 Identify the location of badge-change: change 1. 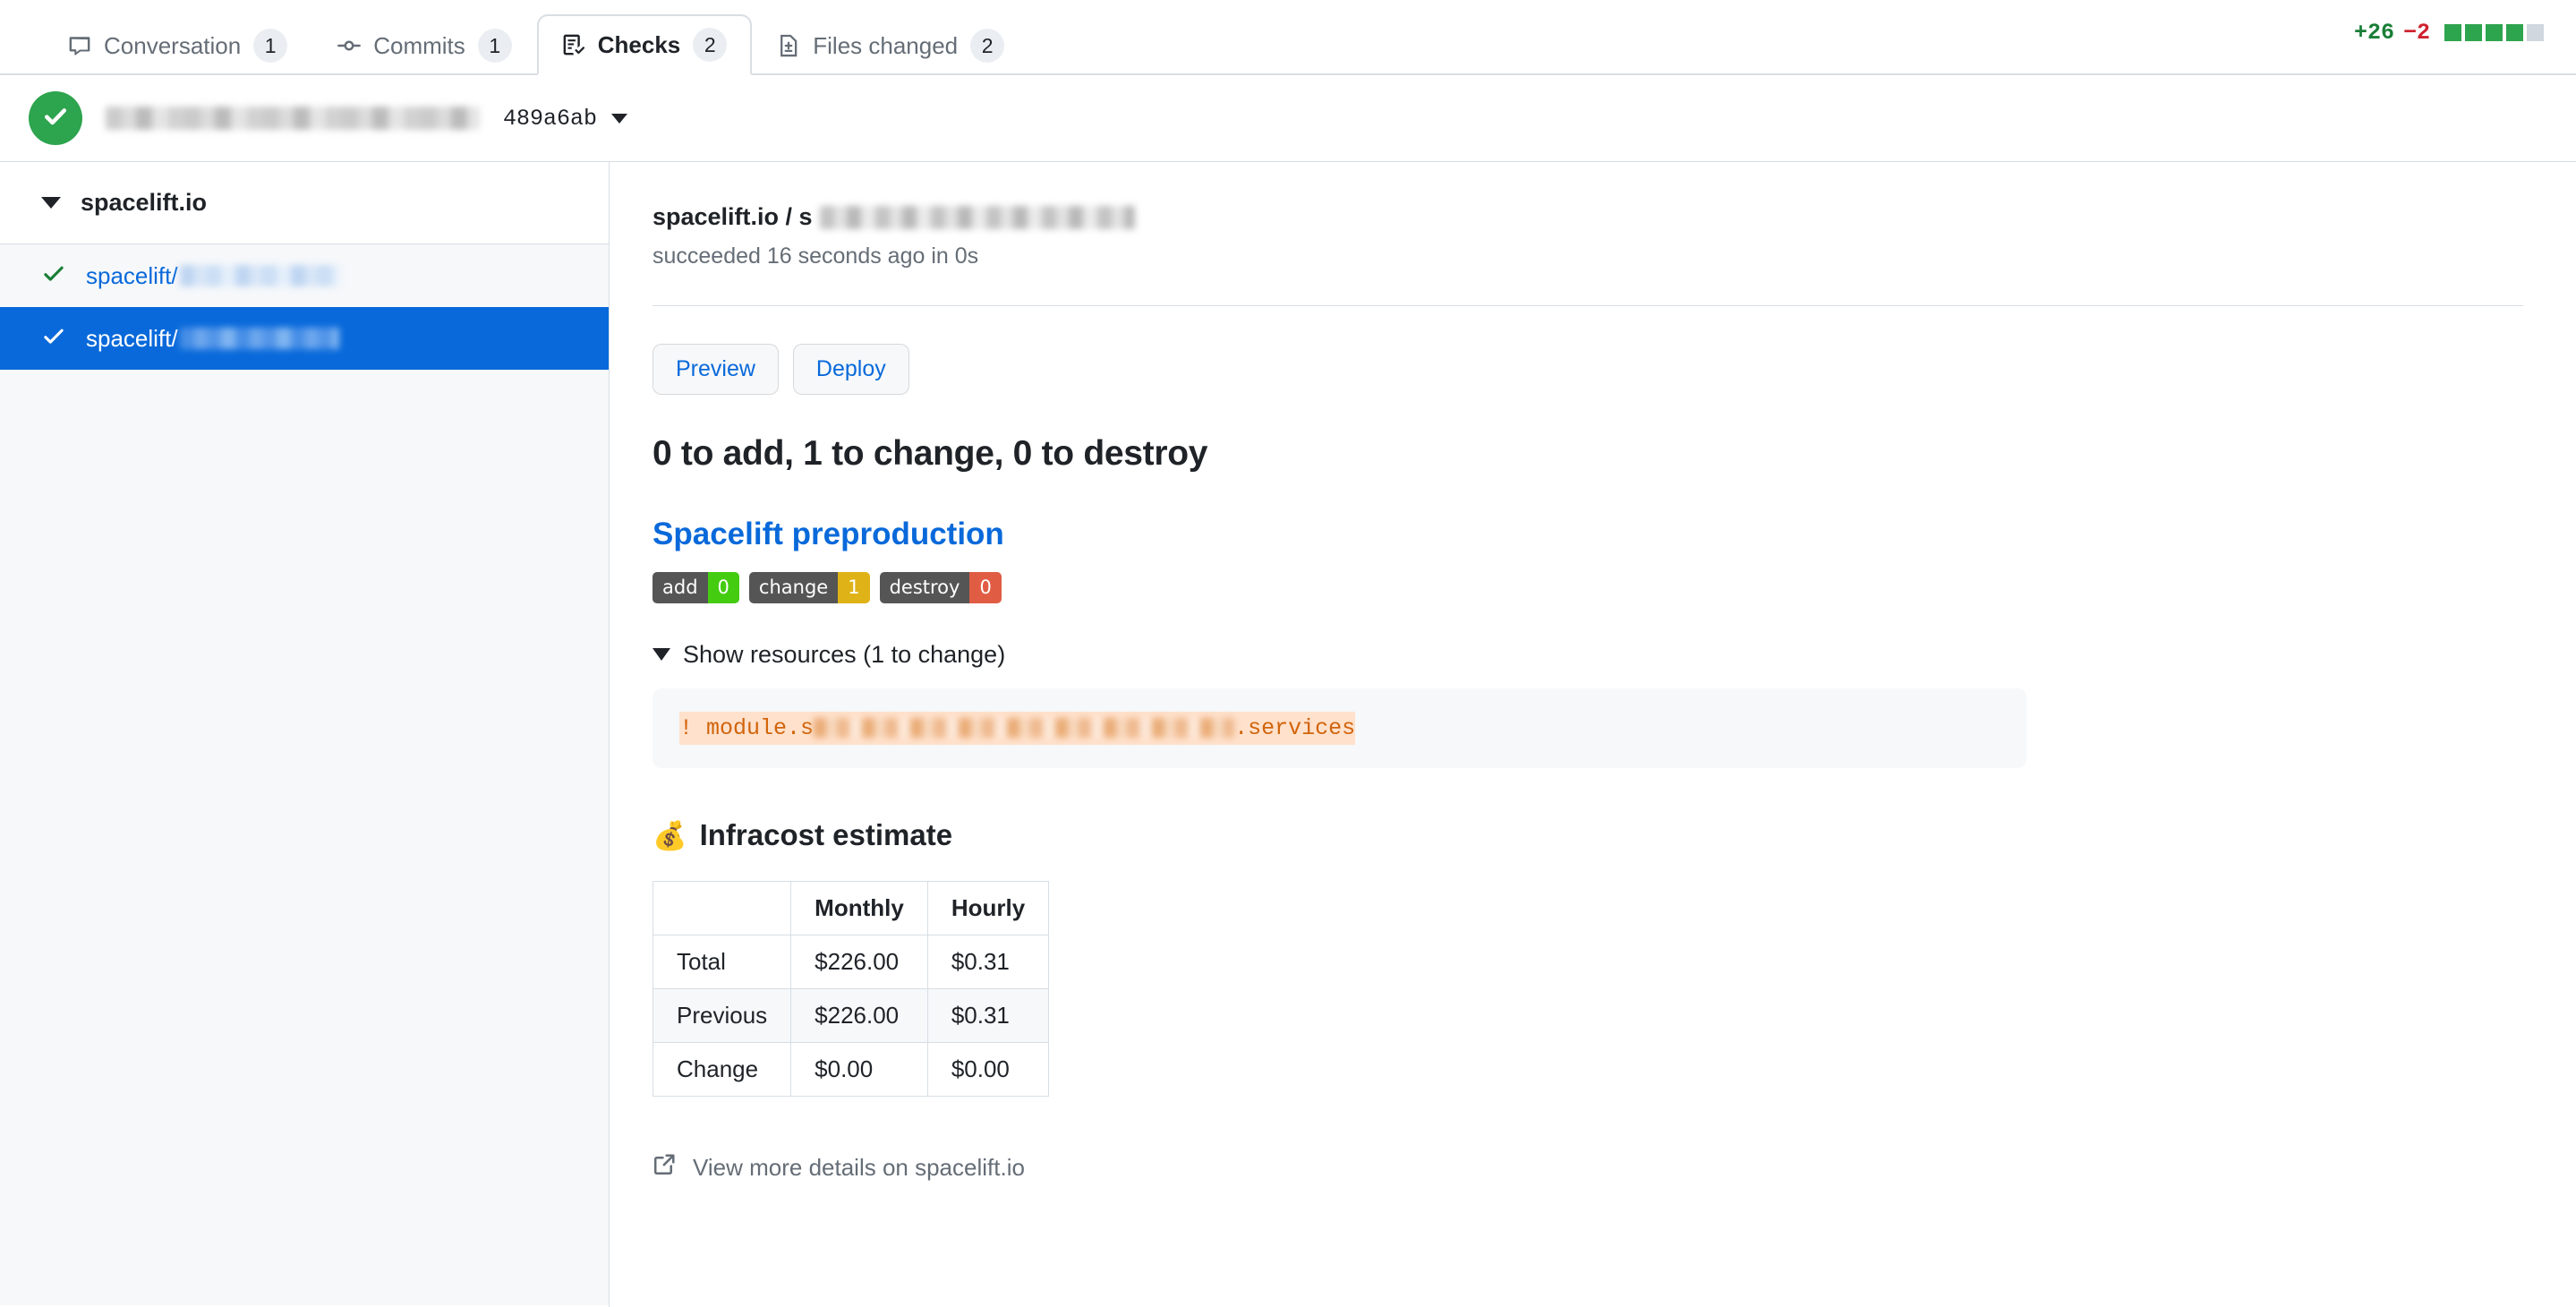
(809, 587).